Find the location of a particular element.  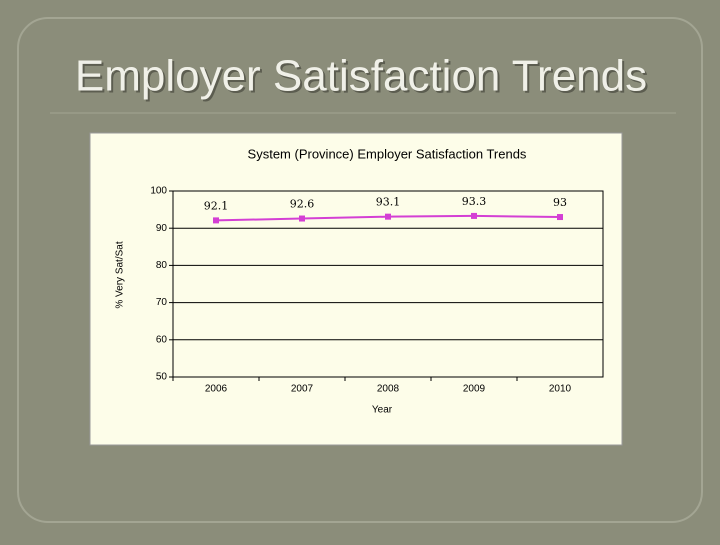

x-tick-label: 2006 is located at coordinates (216, 389).